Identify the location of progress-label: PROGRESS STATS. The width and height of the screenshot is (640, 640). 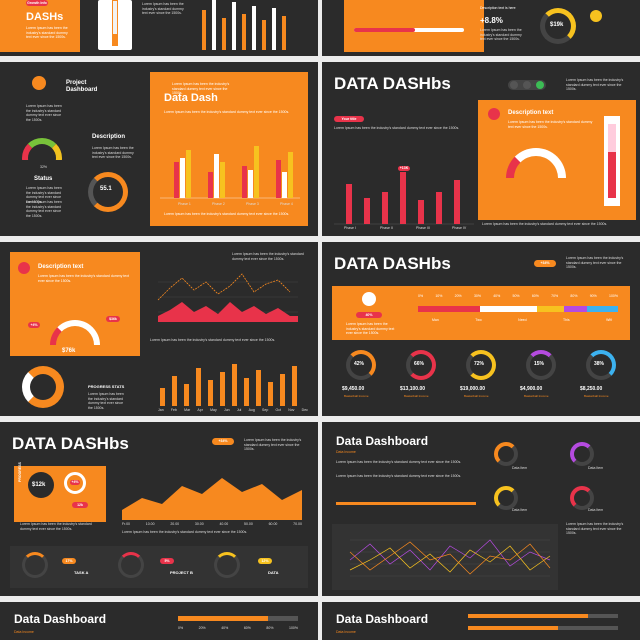
(106, 386).